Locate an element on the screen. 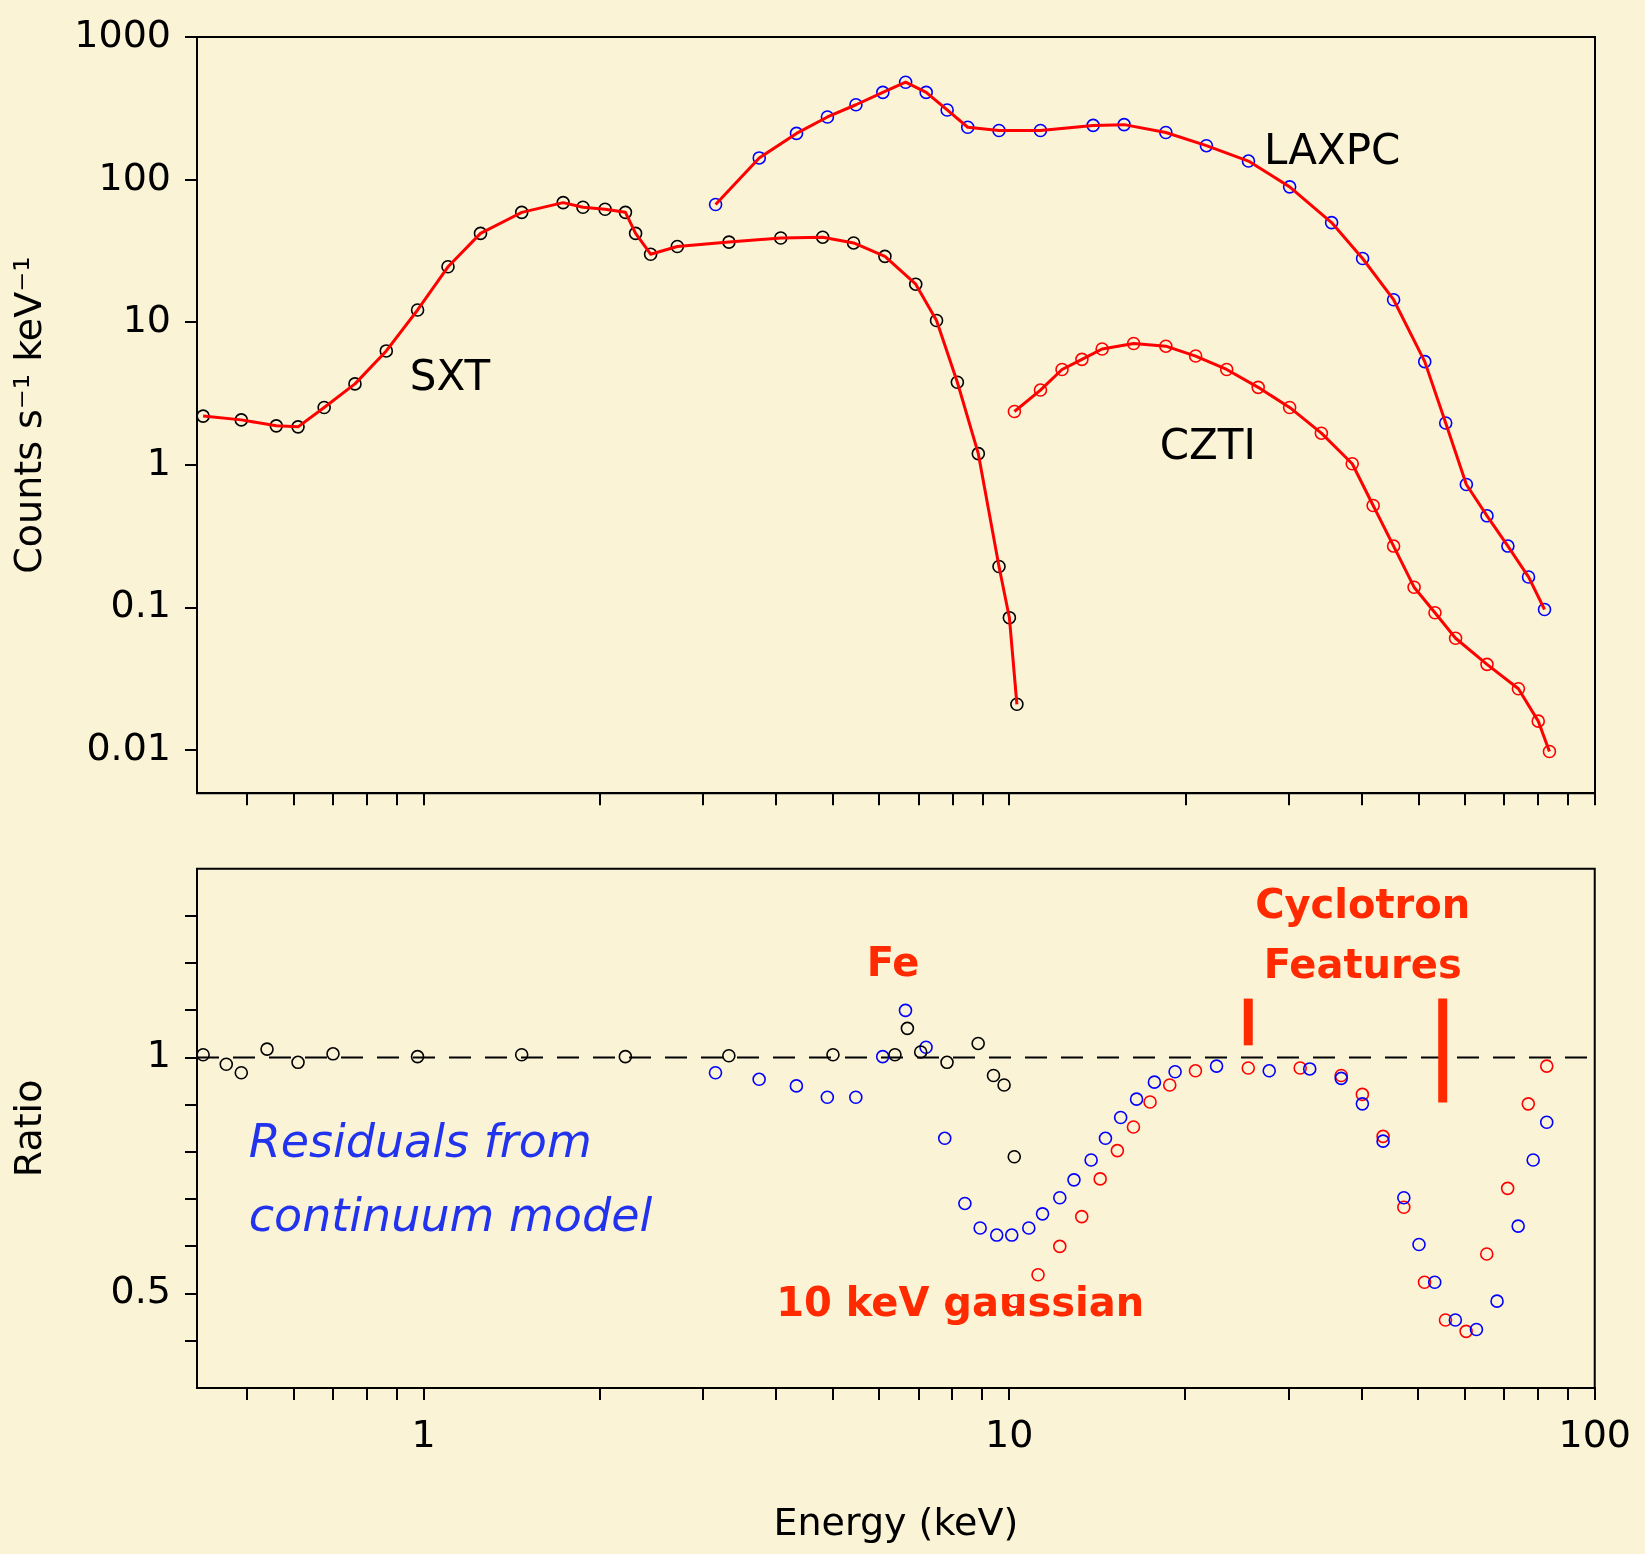 Image resolution: width=1645 pixels, height=1554 pixels. annotation: SXT is located at coordinates (450, 375).